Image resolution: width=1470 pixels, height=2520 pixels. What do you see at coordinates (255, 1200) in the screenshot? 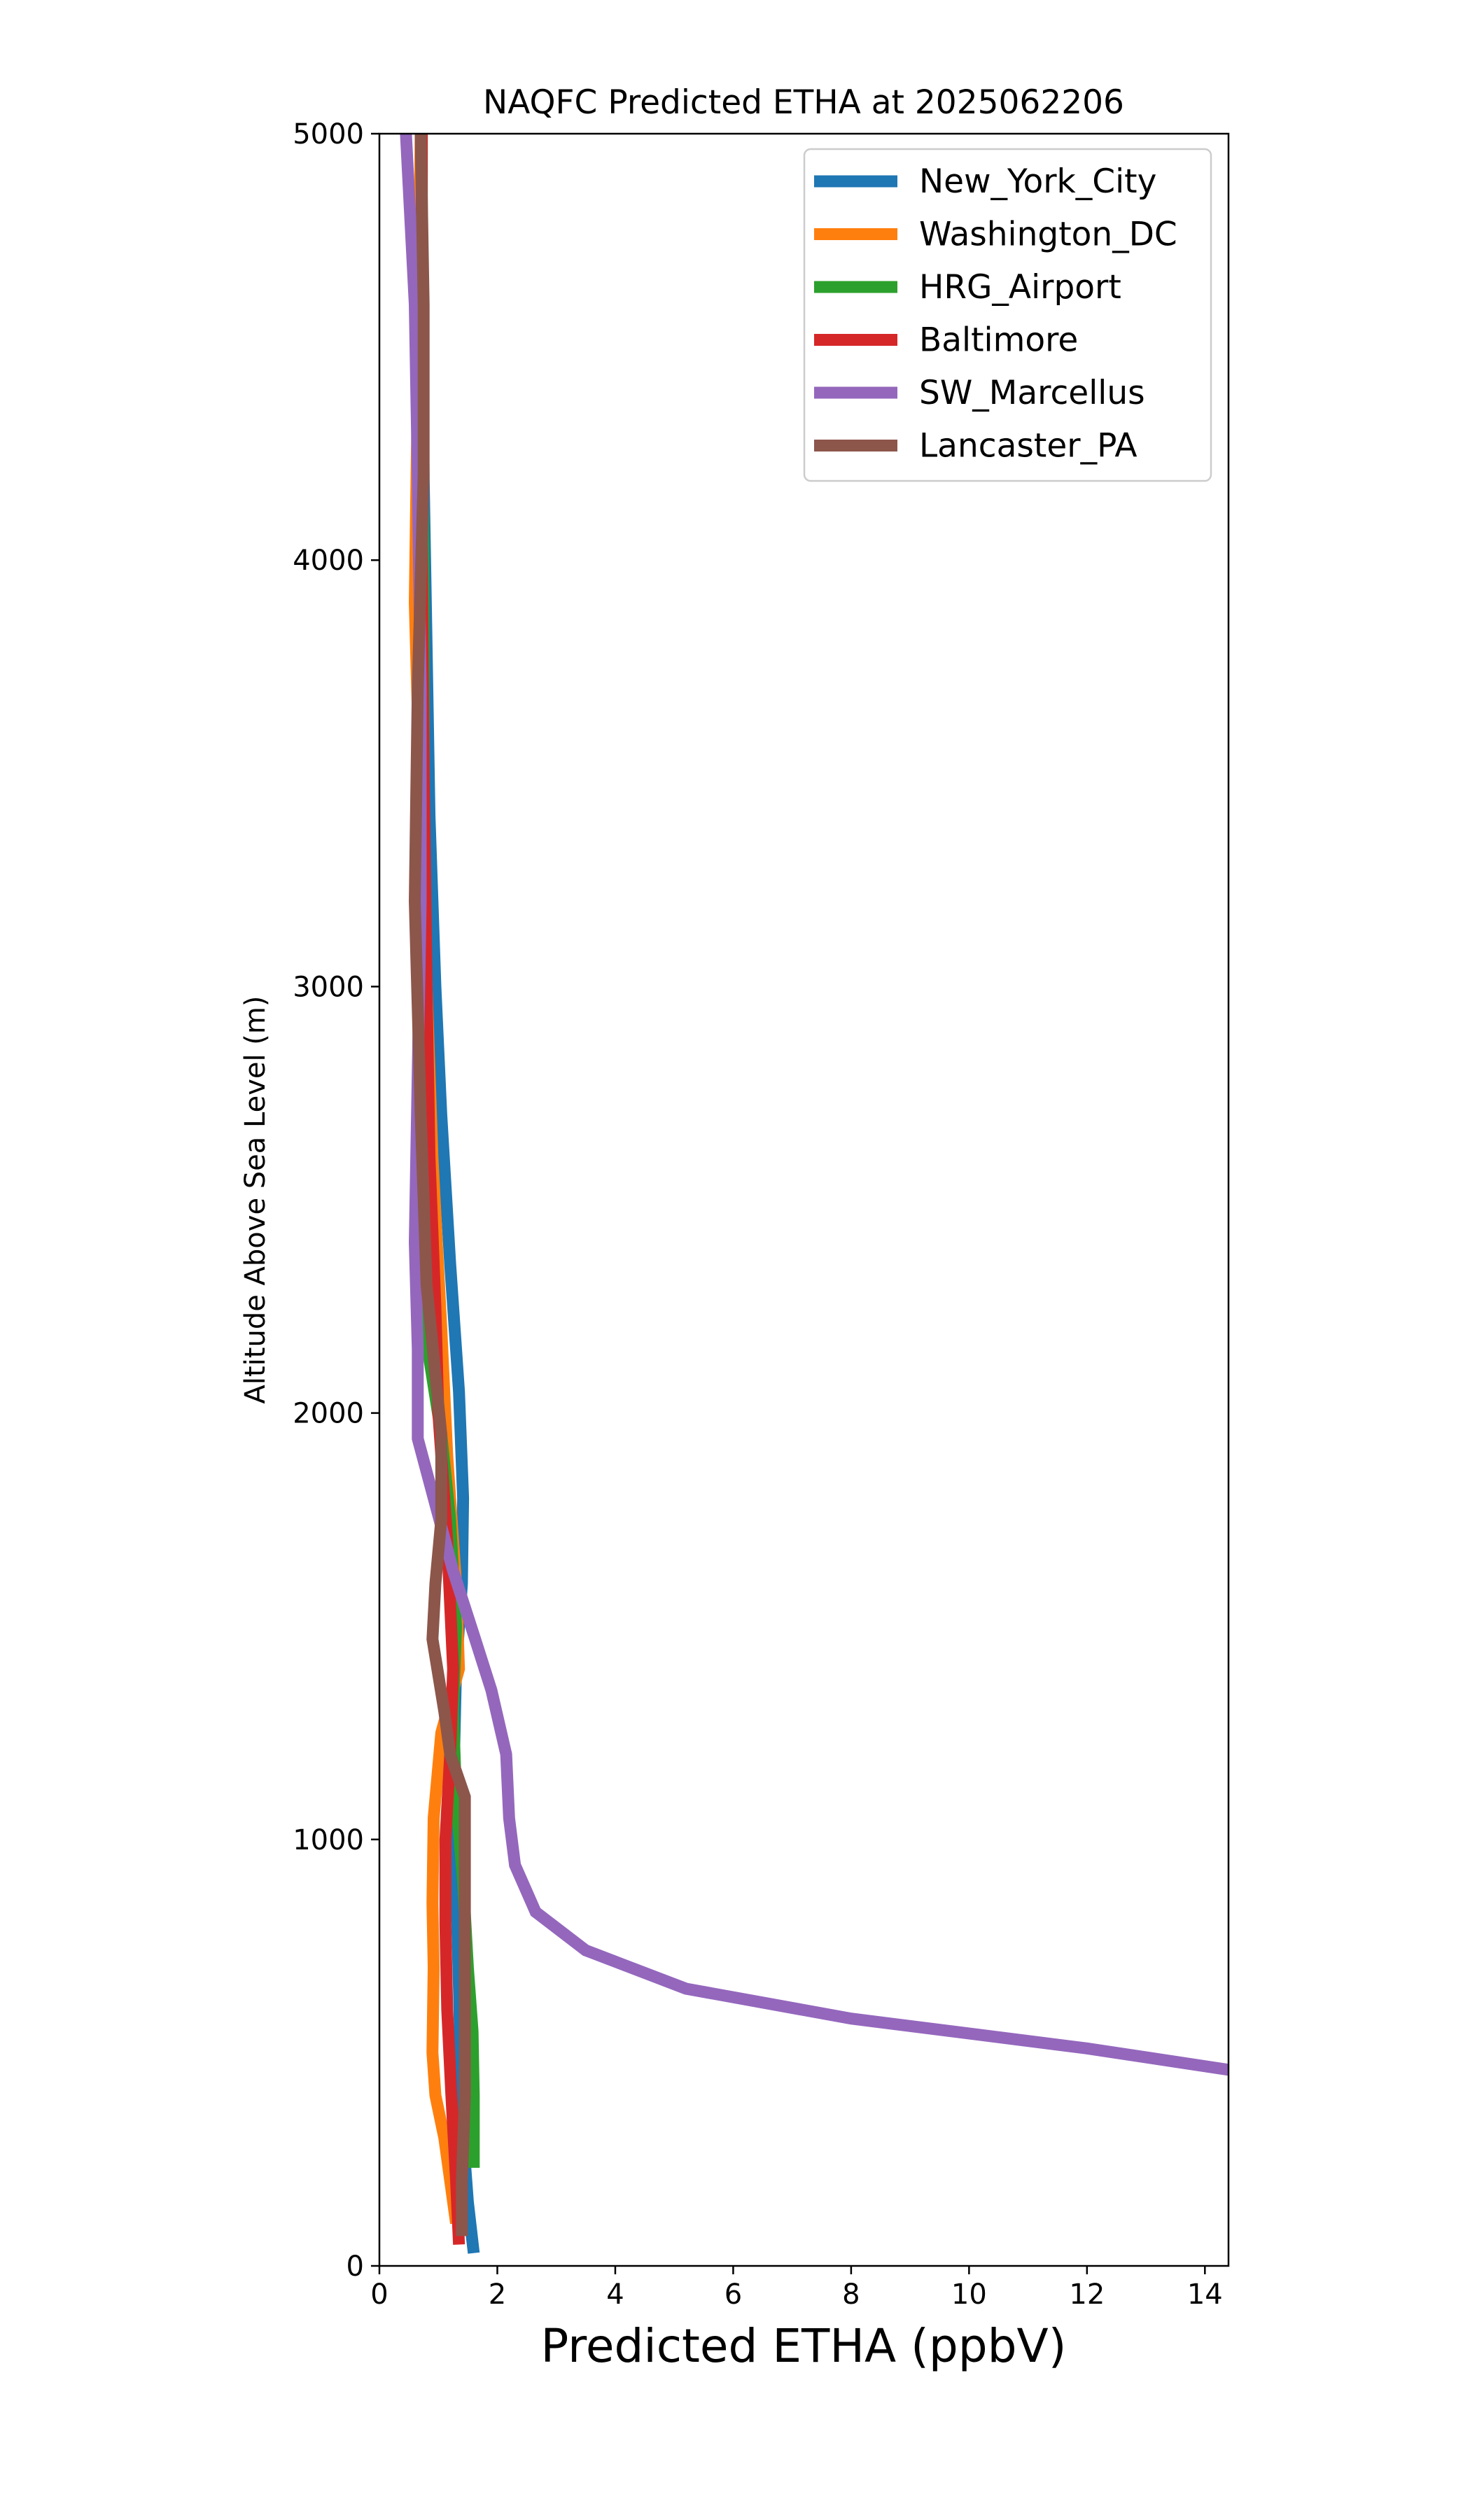
I see `y-axis-label: Altitude Above Sea Level (m)` at bounding box center [255, 1200].